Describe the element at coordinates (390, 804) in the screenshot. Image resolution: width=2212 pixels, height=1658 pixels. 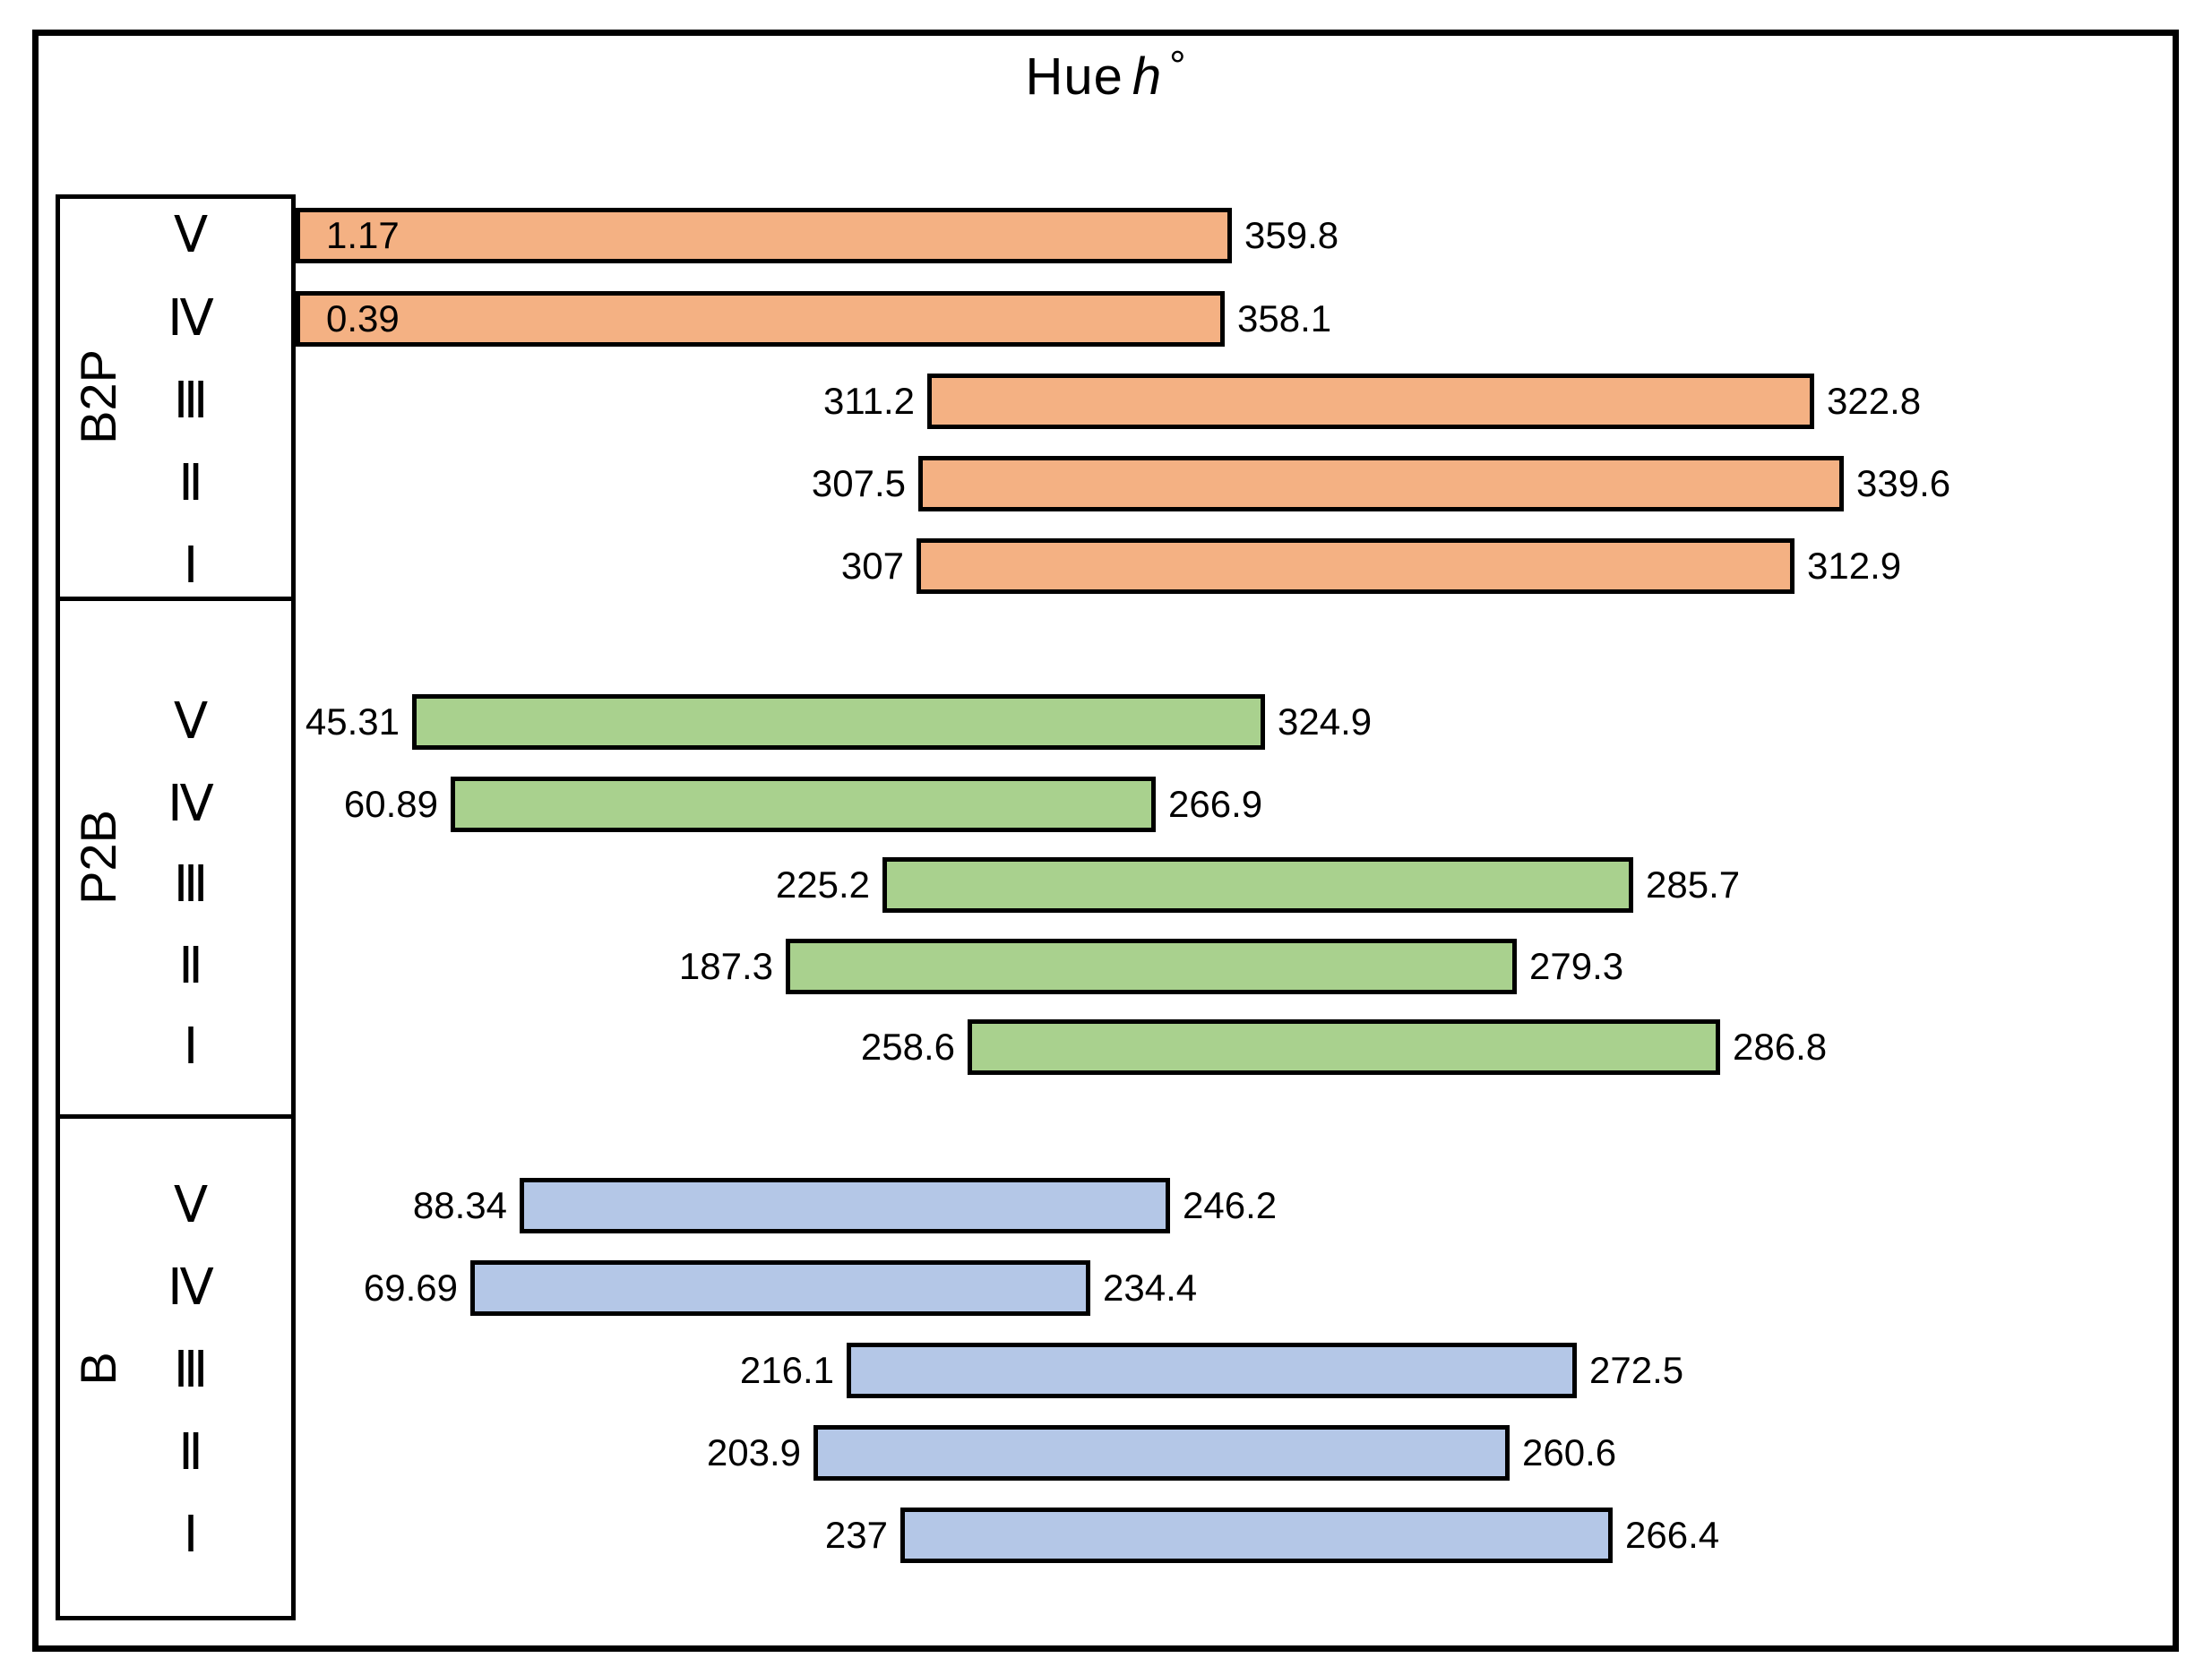
I see `bar-start-value: 60.89` at that location.